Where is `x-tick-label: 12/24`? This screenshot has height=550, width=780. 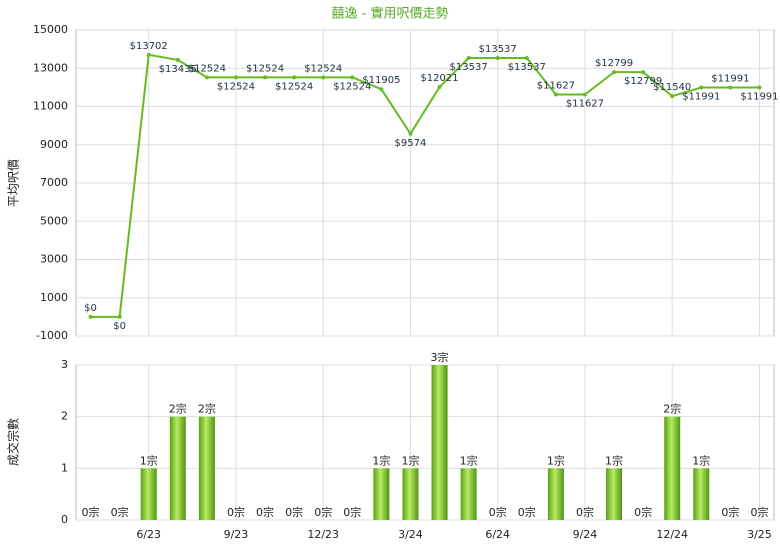 x-tick-label: 12/24 is located at coordinates (672, 534).